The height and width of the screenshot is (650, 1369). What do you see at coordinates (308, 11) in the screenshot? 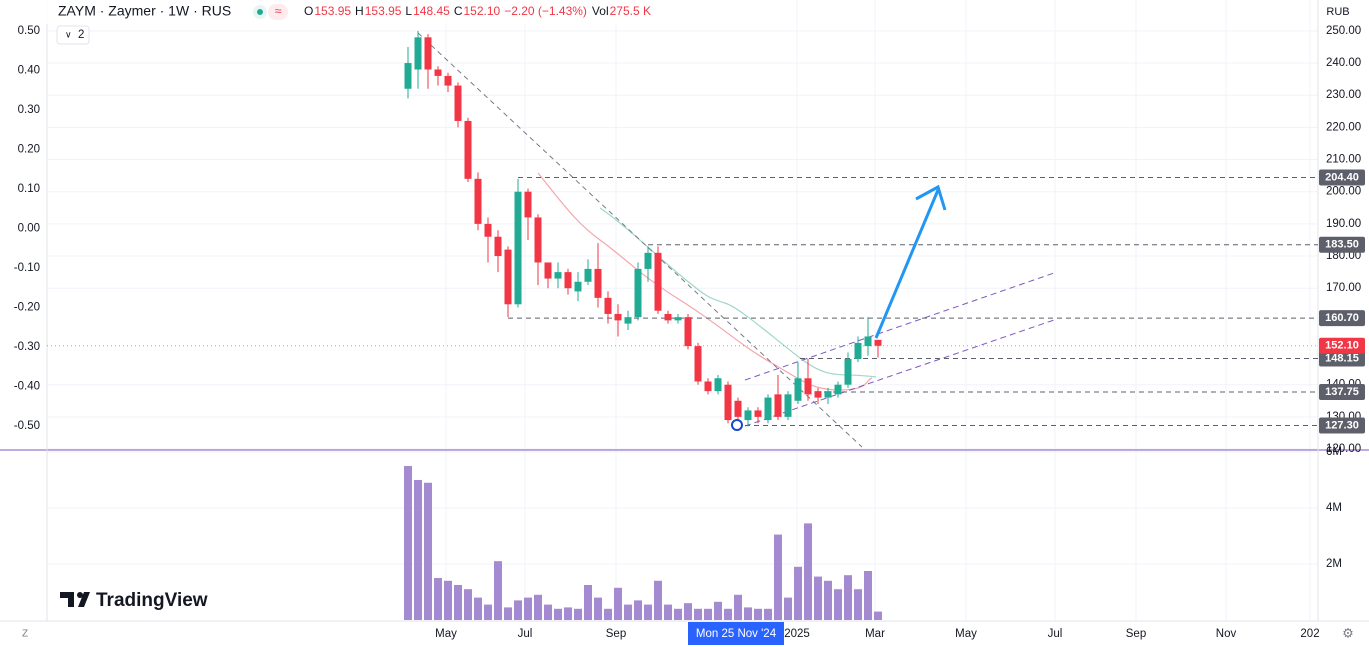
I see `ohlc-key: O` at bounding box center [308, 11].